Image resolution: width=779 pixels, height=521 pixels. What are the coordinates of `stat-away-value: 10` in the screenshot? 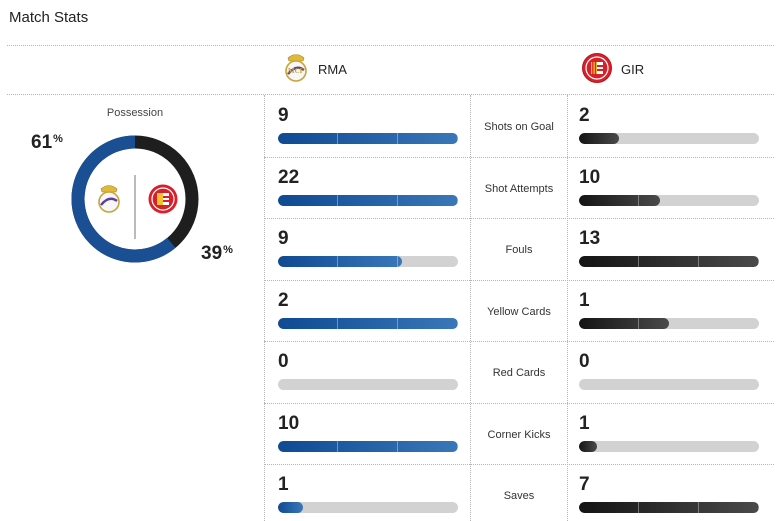 It's located at (590, 177).